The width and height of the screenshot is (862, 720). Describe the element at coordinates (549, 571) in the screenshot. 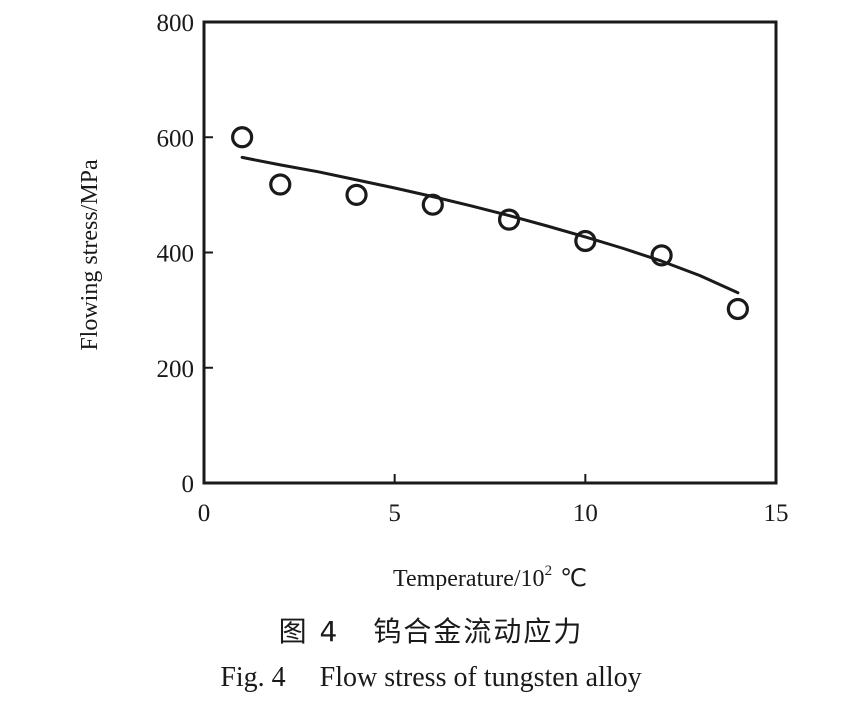

I see `x-axis-title-exponent: 2` at that location.